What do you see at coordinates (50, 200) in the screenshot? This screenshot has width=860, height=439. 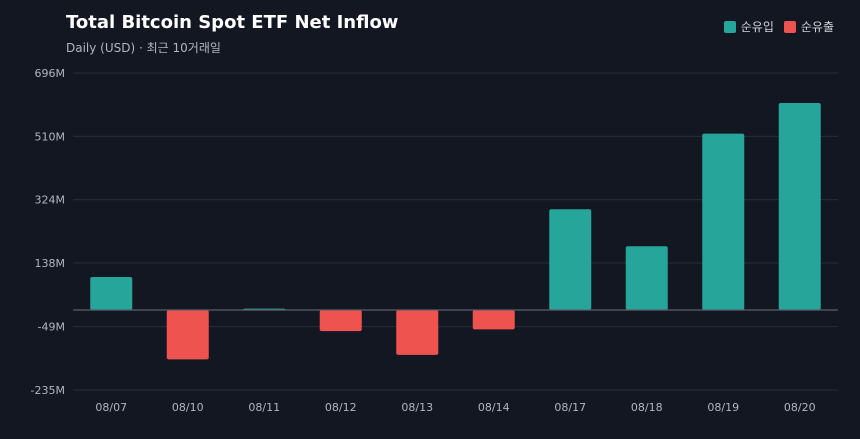 I see `y-tick-label: 324M` at bounding box center [50, 200].